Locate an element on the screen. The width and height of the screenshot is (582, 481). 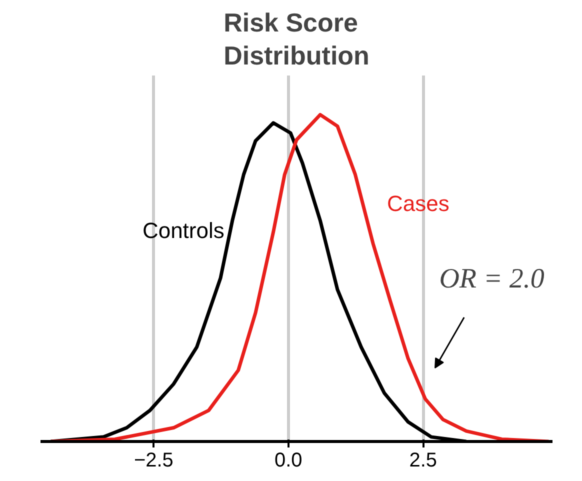
annotation: OR = 2.0 is located at coordinates (491, 278).